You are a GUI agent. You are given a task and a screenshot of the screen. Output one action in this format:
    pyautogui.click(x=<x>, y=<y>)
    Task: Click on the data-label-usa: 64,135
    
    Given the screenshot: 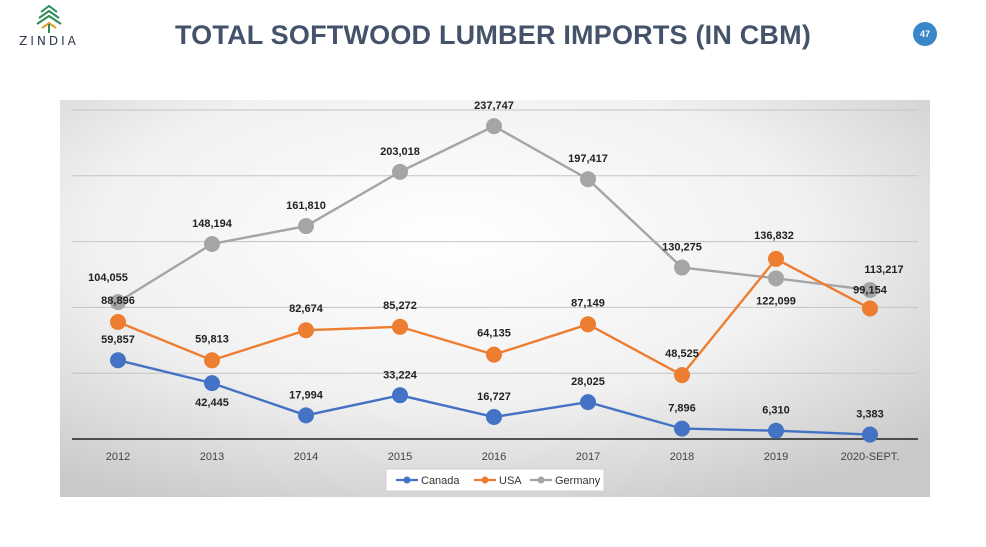 What is the action you would take?
    pyautogui.click(x=494, y=334)
    